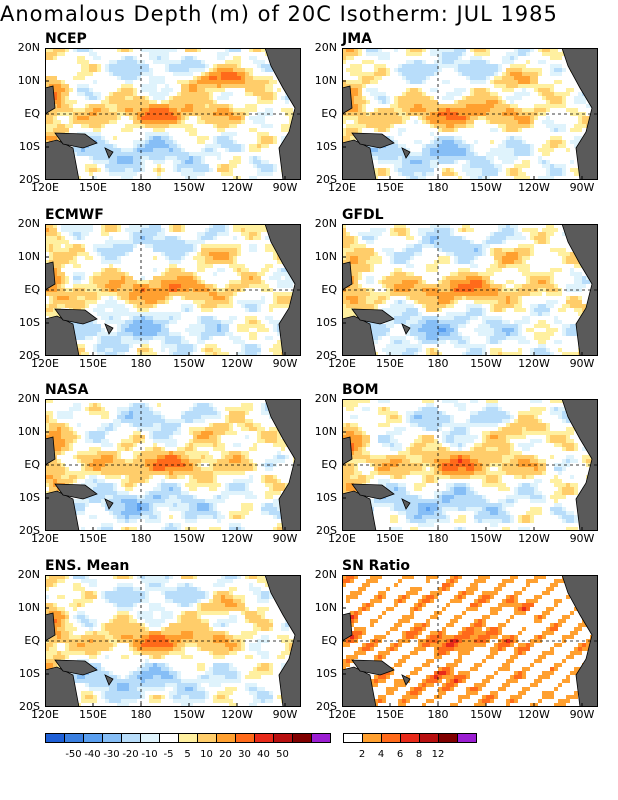 Image resolution: width=618 pixels, height=800 pixels. I want to click on colorbar-label: 5, so click(187, 754).